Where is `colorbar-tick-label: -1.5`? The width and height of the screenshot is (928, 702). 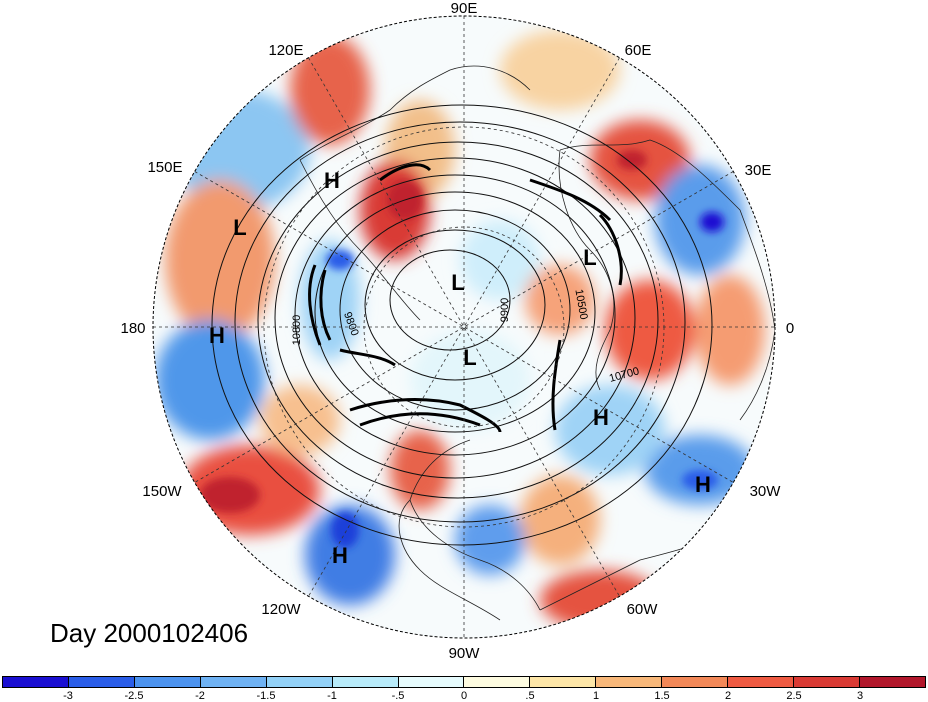
colorbar-tick-label: -1.5 is located at coordinates (266, 696).